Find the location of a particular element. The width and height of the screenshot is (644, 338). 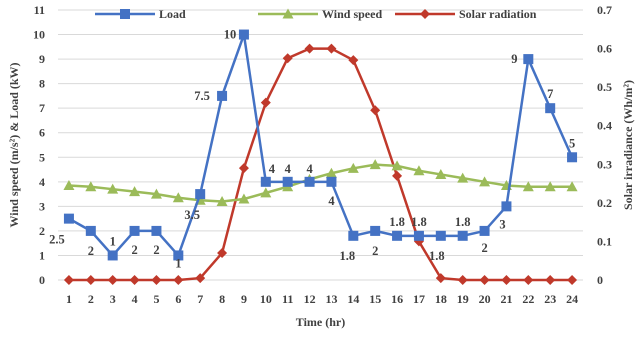

x-tick-label: 8 is located at coordinates (222, 299).